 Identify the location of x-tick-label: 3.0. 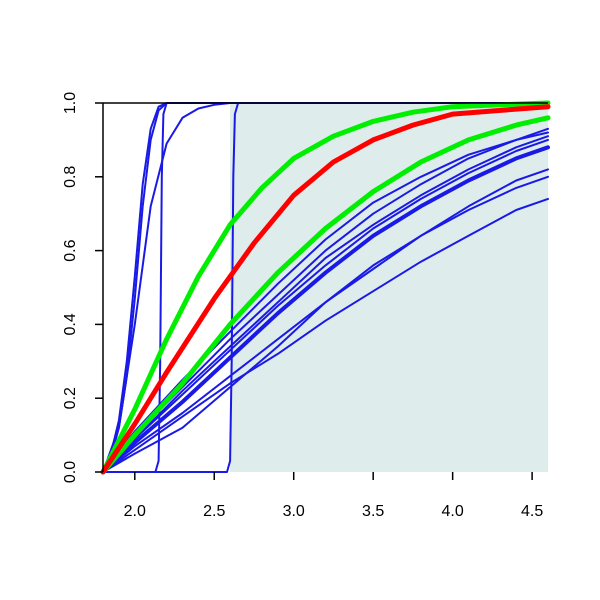
(294, 511).